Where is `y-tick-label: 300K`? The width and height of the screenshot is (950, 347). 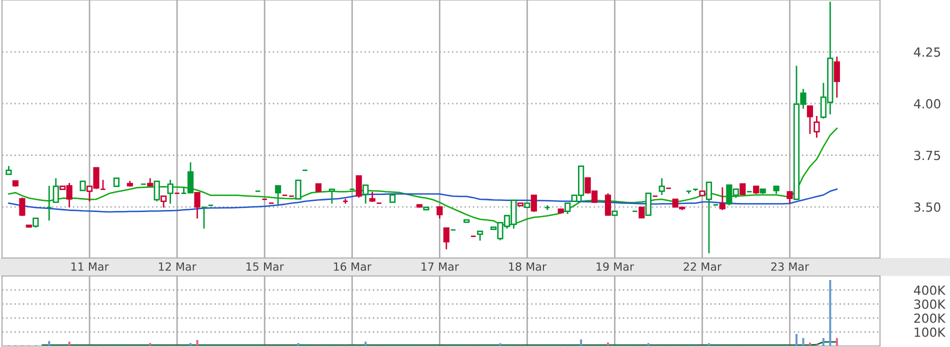 y-tick-label: 300K is located at coordinates (930, 304).